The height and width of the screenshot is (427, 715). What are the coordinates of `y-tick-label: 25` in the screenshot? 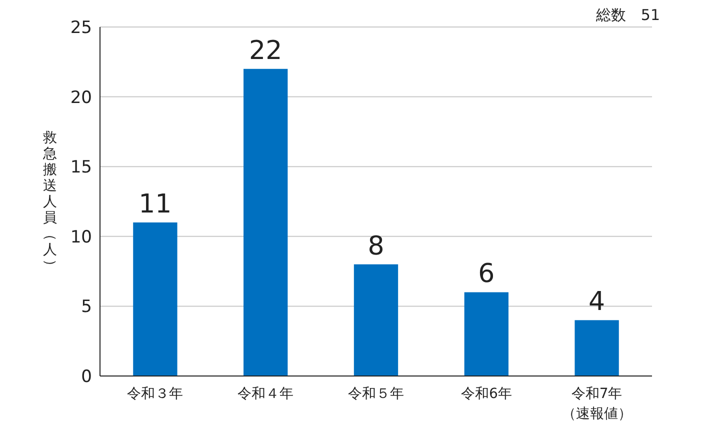 It's located at (81, 28).